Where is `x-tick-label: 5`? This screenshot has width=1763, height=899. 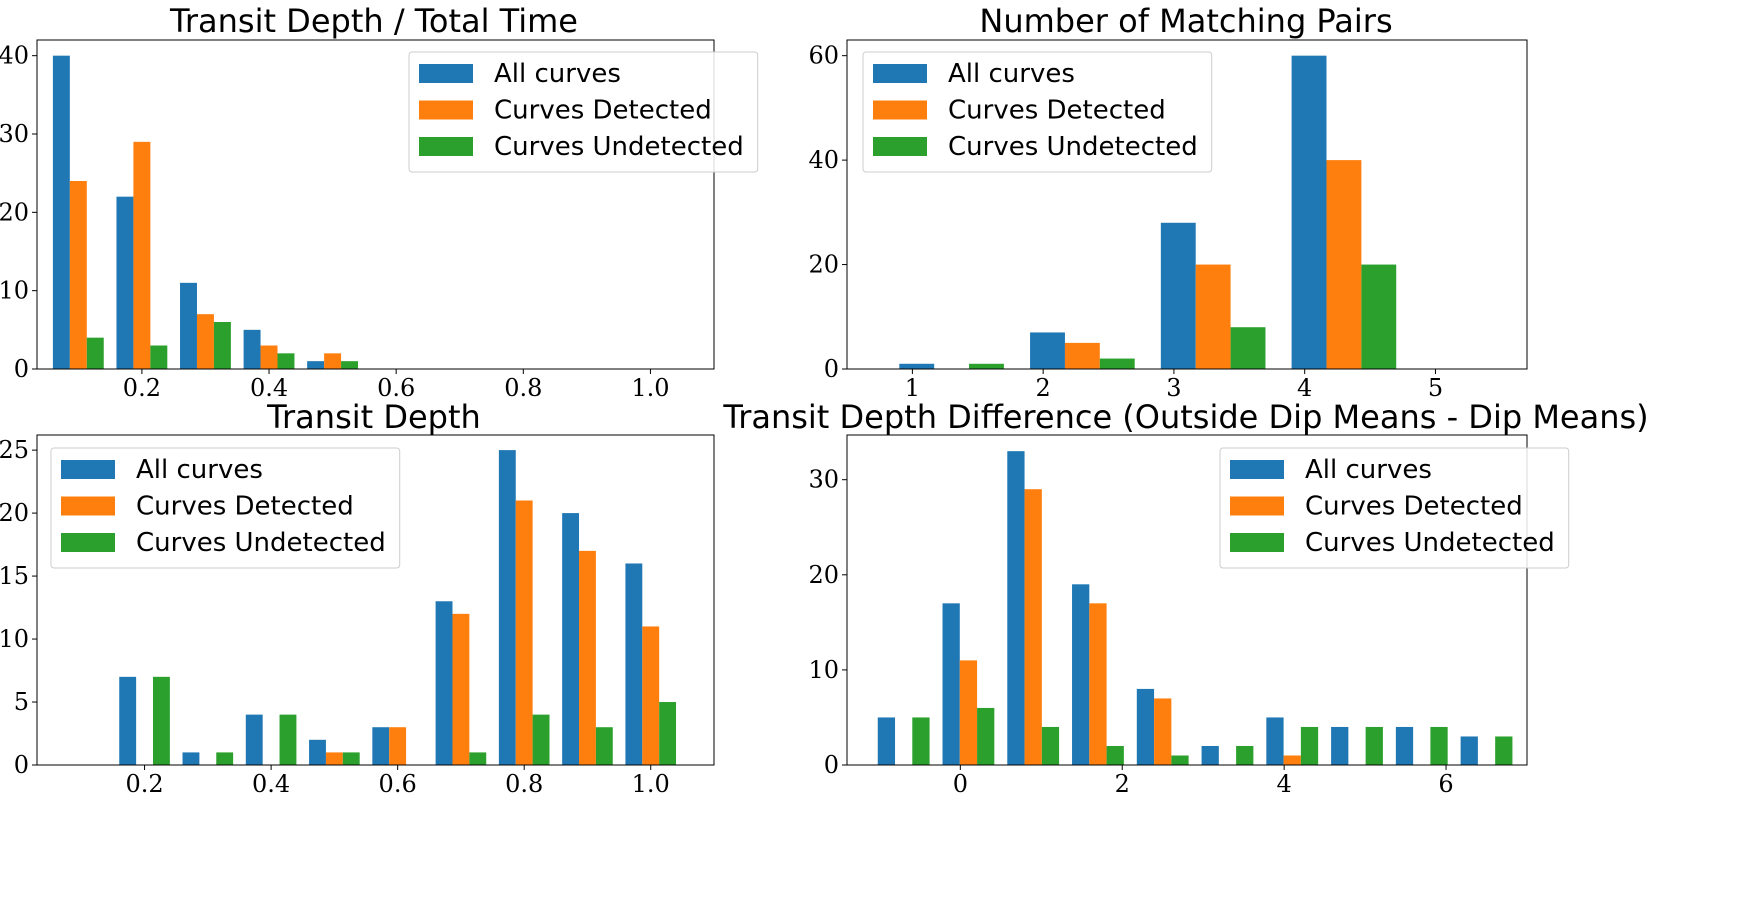
x-tick-label: 5 is located at coordinates (1435, 388).